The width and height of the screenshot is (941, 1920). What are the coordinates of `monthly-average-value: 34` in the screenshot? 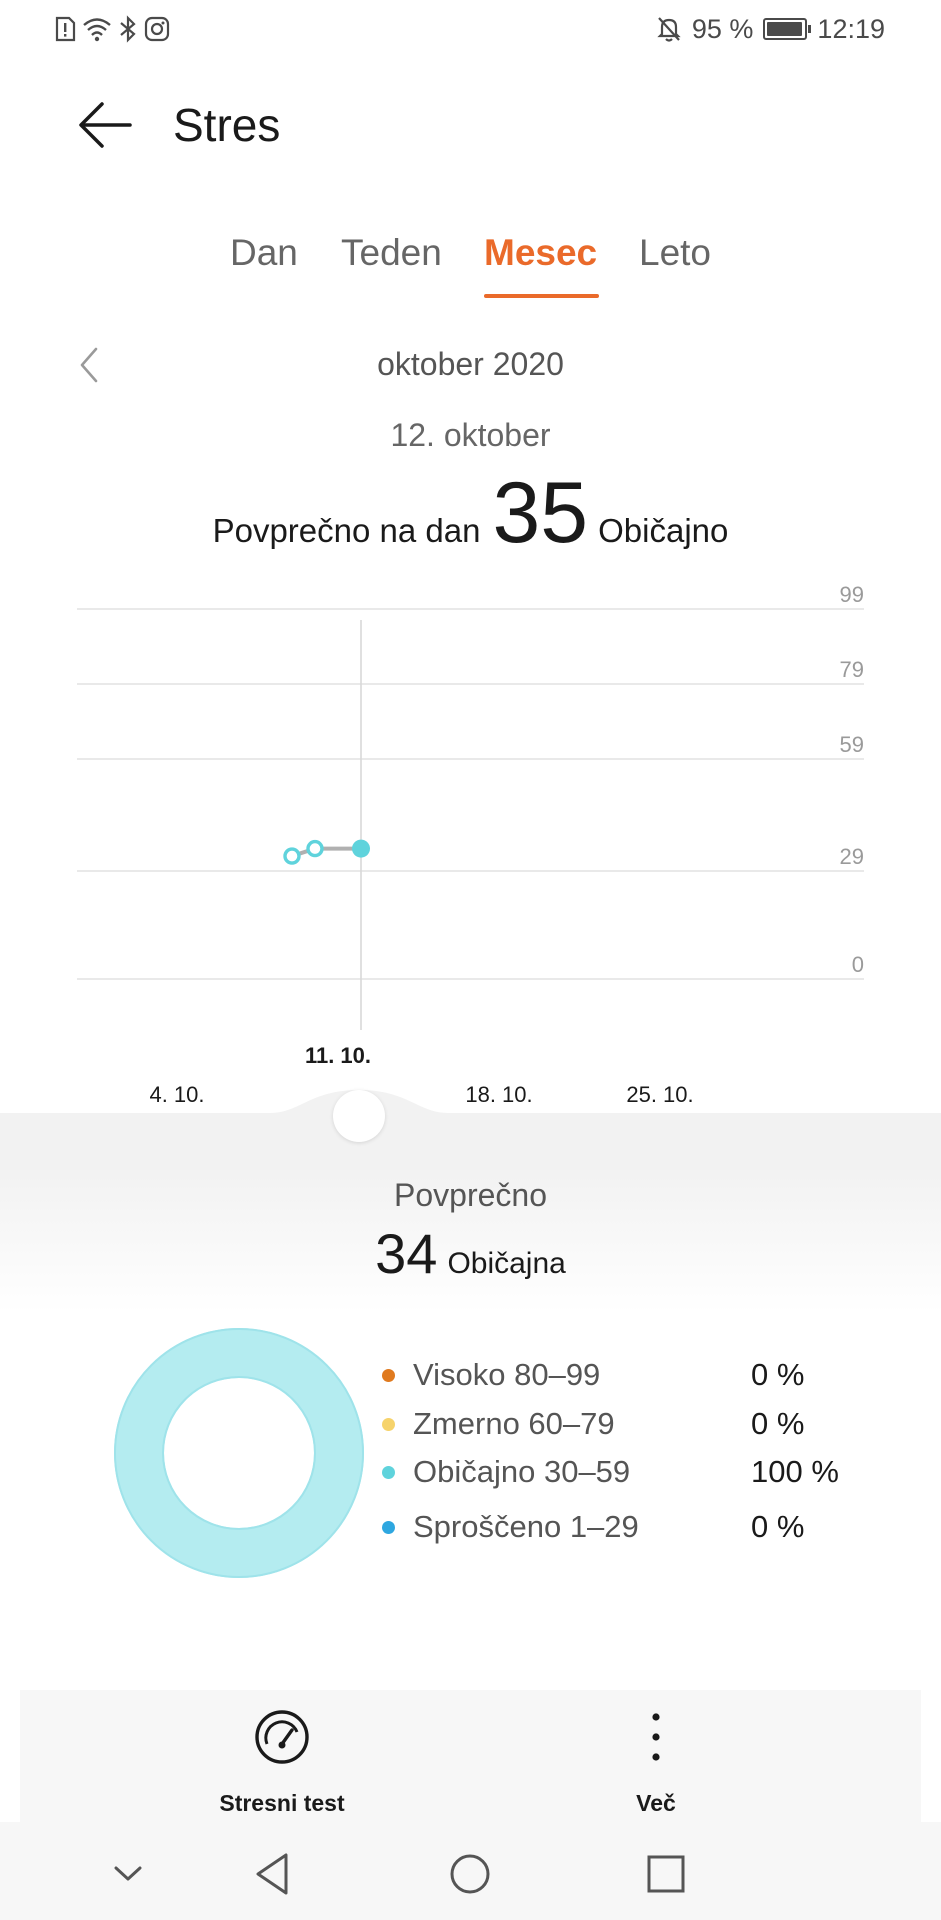 It's located at (406, 1253).